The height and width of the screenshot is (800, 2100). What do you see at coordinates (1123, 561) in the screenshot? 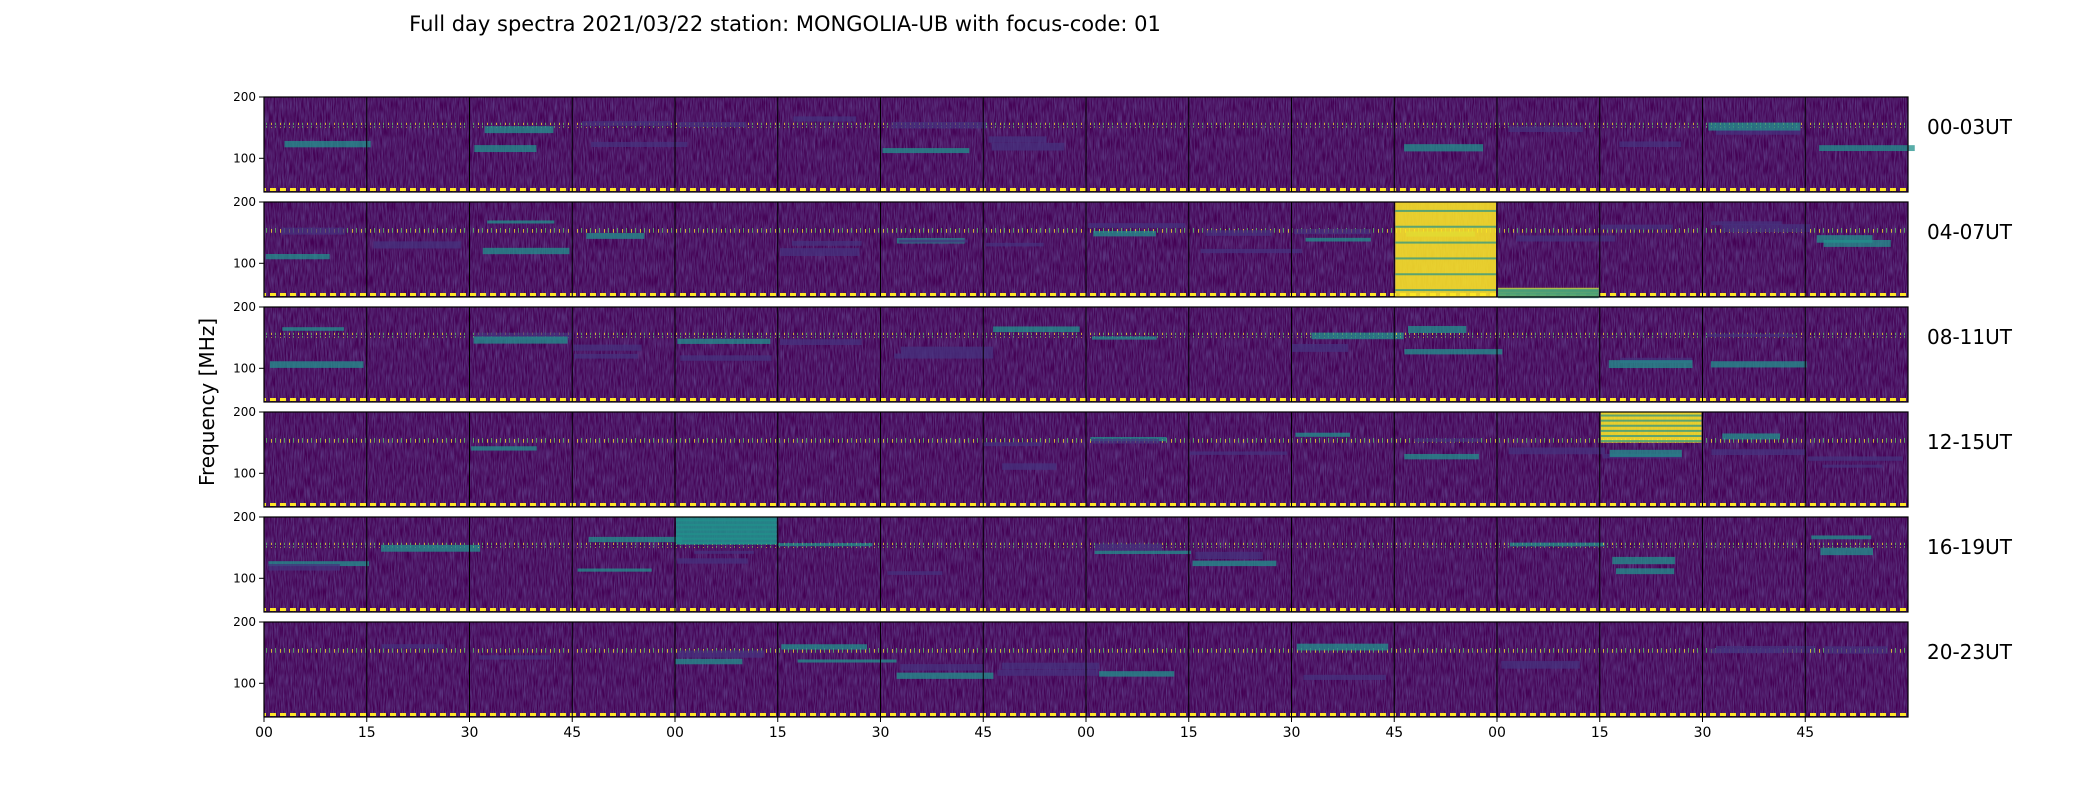
I see `spectra-row: 200 100 16-19UT` at bounding box center [1123, 561].